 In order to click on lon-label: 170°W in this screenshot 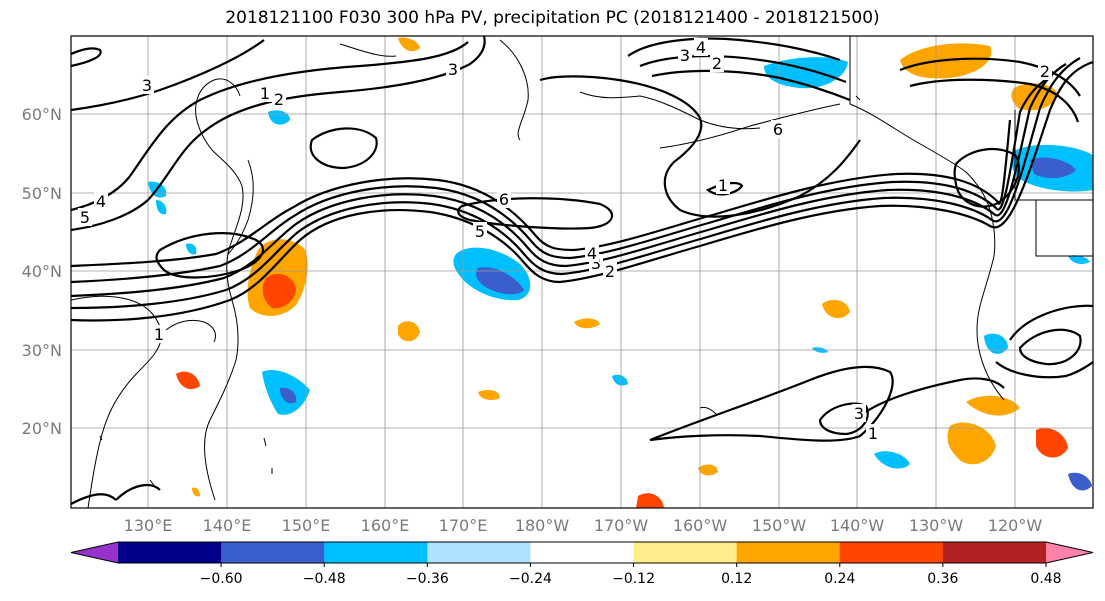, I will do `click(621, 525)`.